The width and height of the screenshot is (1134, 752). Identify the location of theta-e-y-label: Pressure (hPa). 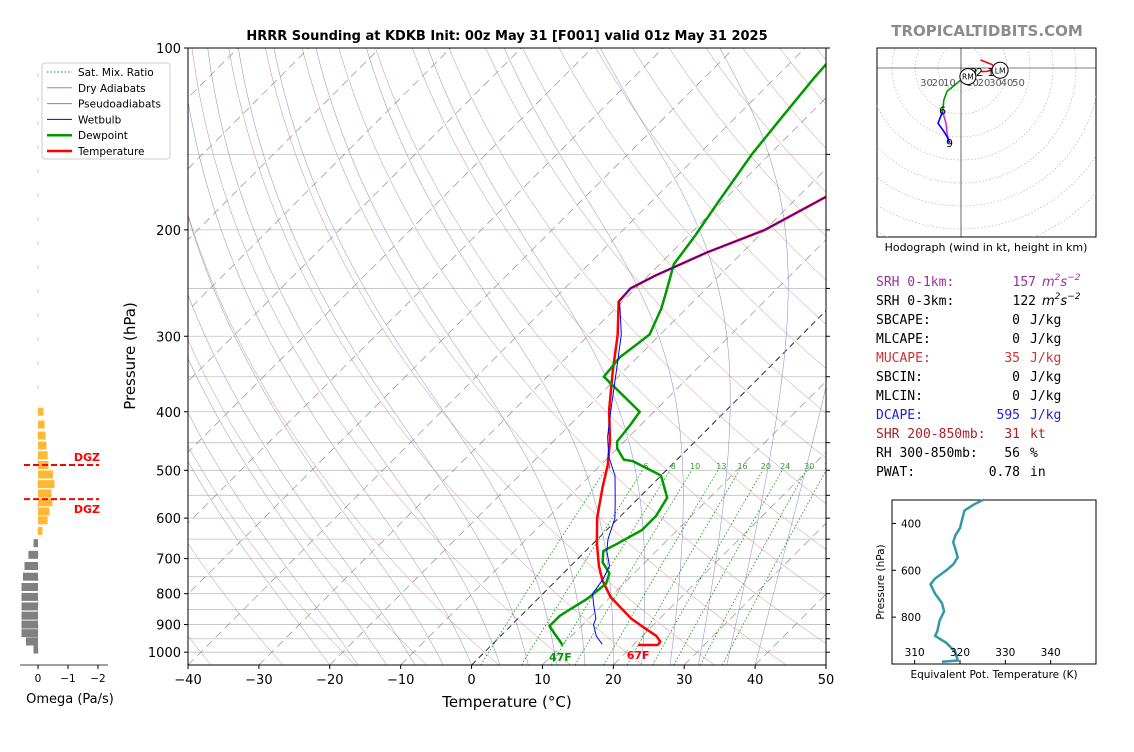
(881, 581).